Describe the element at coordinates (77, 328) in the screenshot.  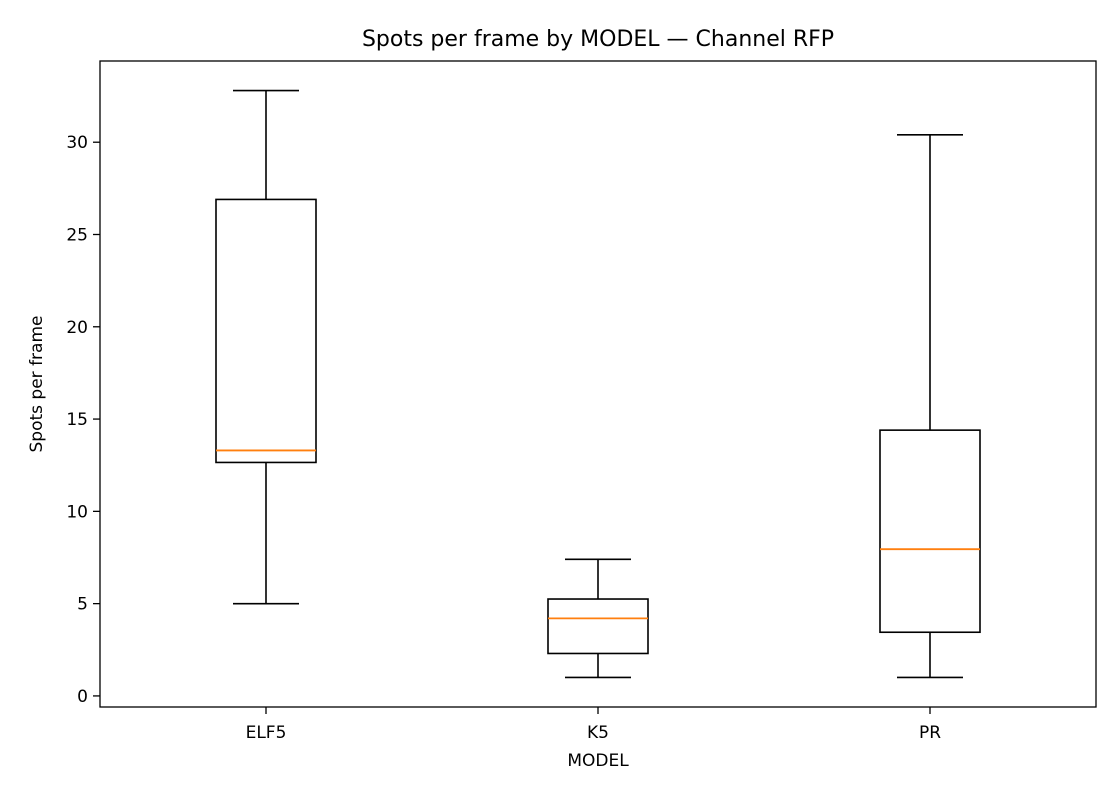
I see `y-tick-label: 20` at that location.